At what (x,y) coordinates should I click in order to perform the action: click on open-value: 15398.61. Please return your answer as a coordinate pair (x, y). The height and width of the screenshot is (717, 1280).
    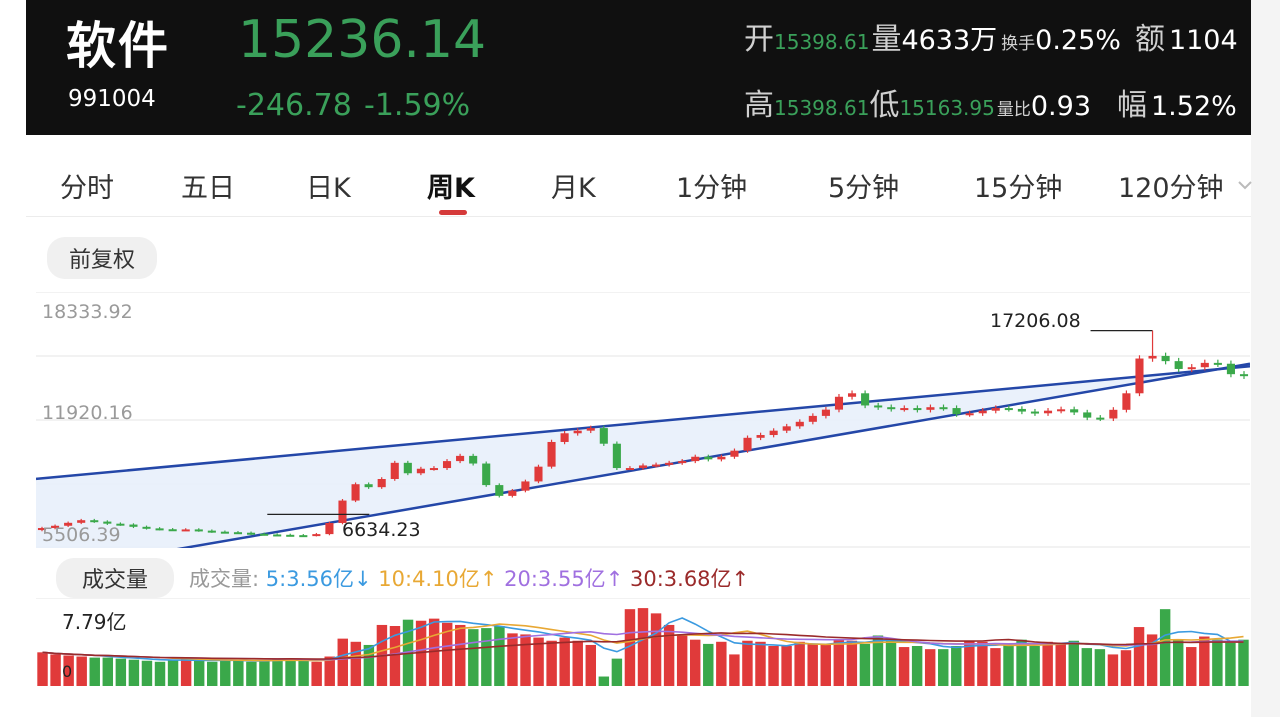
    Looking at the image, I should click on (822, 42).